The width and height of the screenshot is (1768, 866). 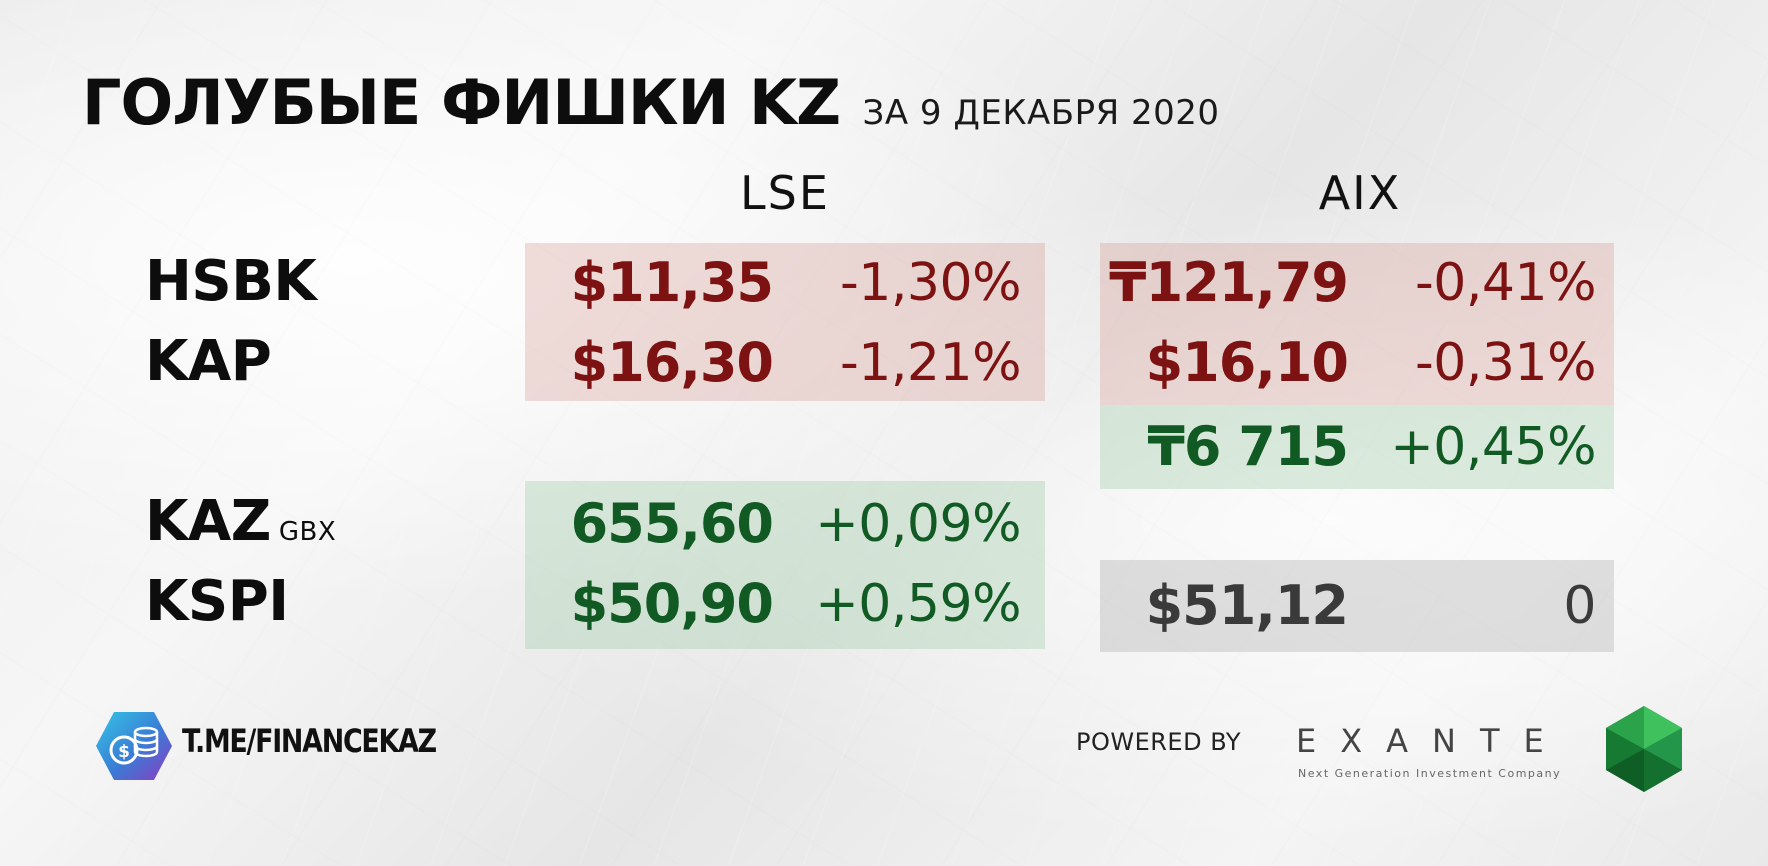 I want to click on aix-extra-price: ₸6 715, so click(x=1248, y=446).